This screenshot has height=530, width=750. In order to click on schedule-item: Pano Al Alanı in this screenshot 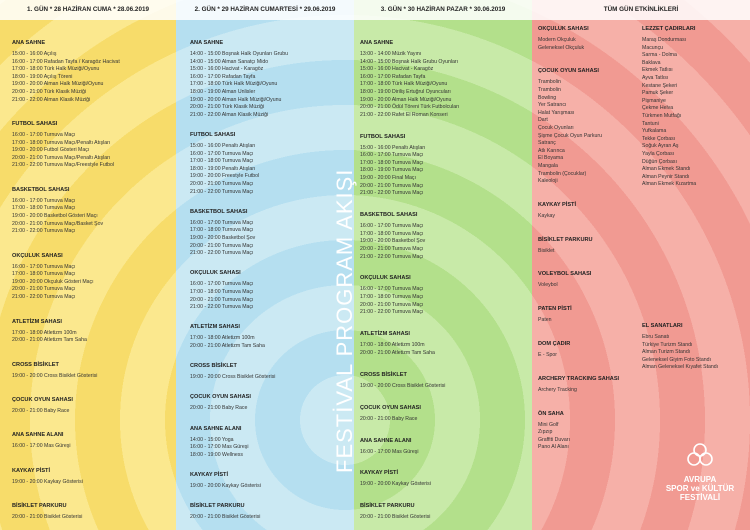, I will do `click(553, 447)`.